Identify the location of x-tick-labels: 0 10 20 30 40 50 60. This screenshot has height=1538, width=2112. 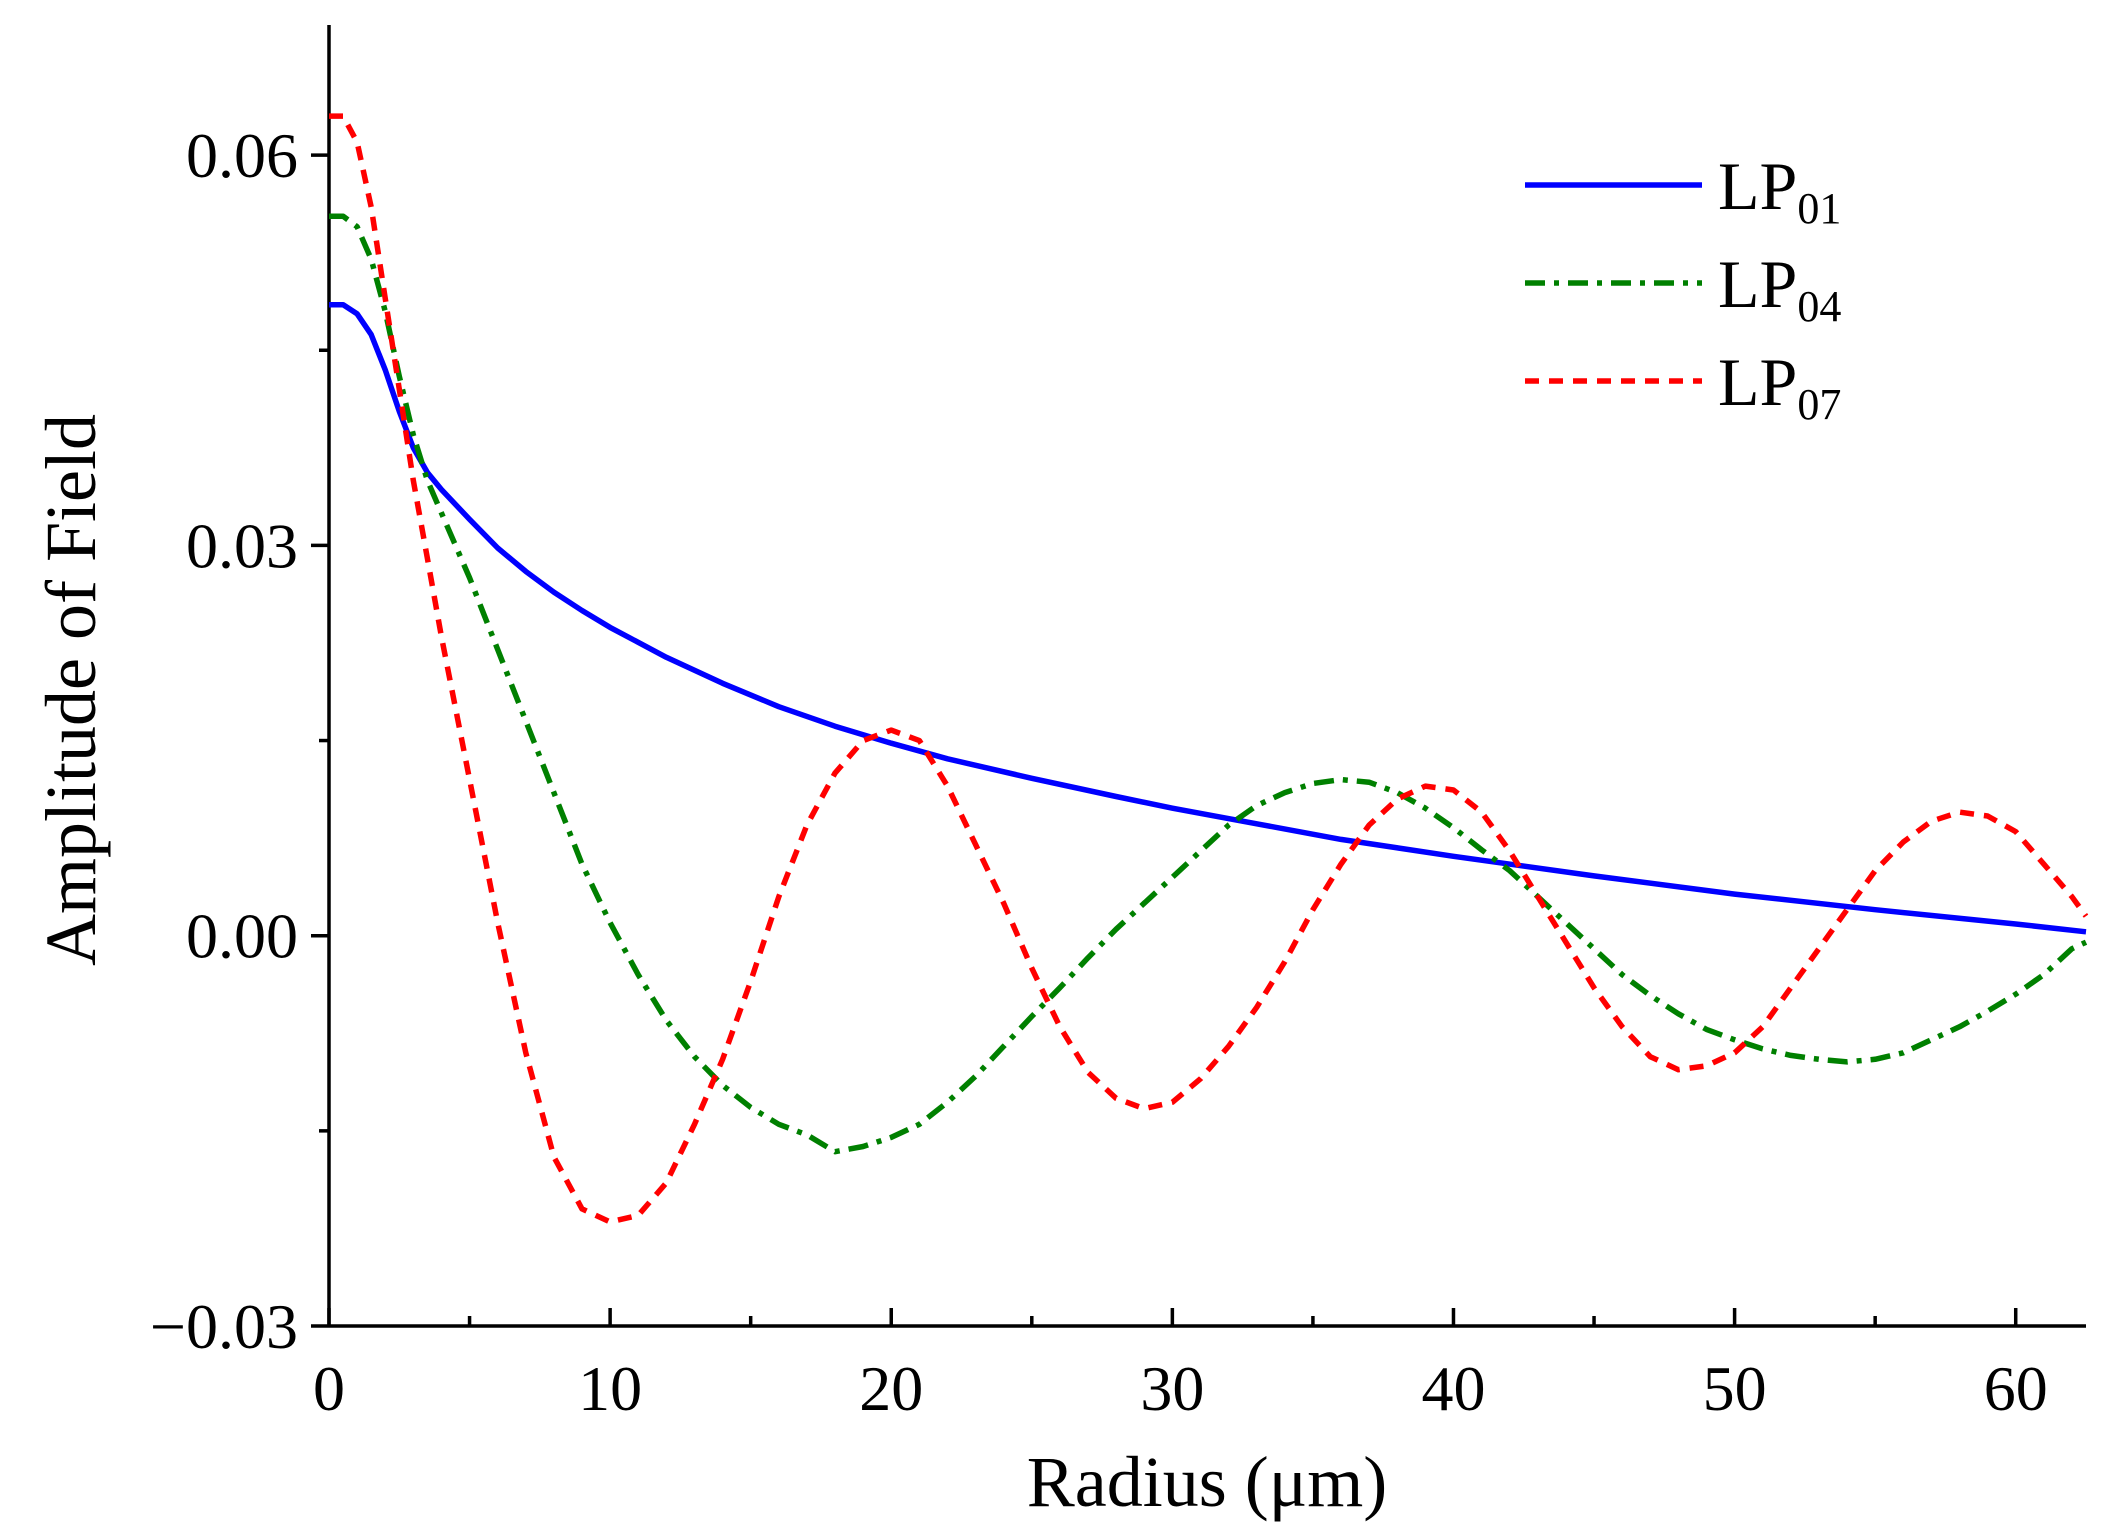
(1180, 1388).